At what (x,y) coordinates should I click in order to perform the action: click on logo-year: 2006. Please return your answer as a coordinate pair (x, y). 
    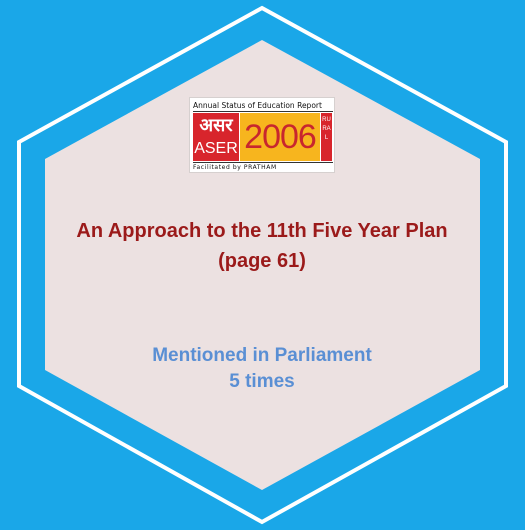
    Looking at the image, I should click on (280, 137).